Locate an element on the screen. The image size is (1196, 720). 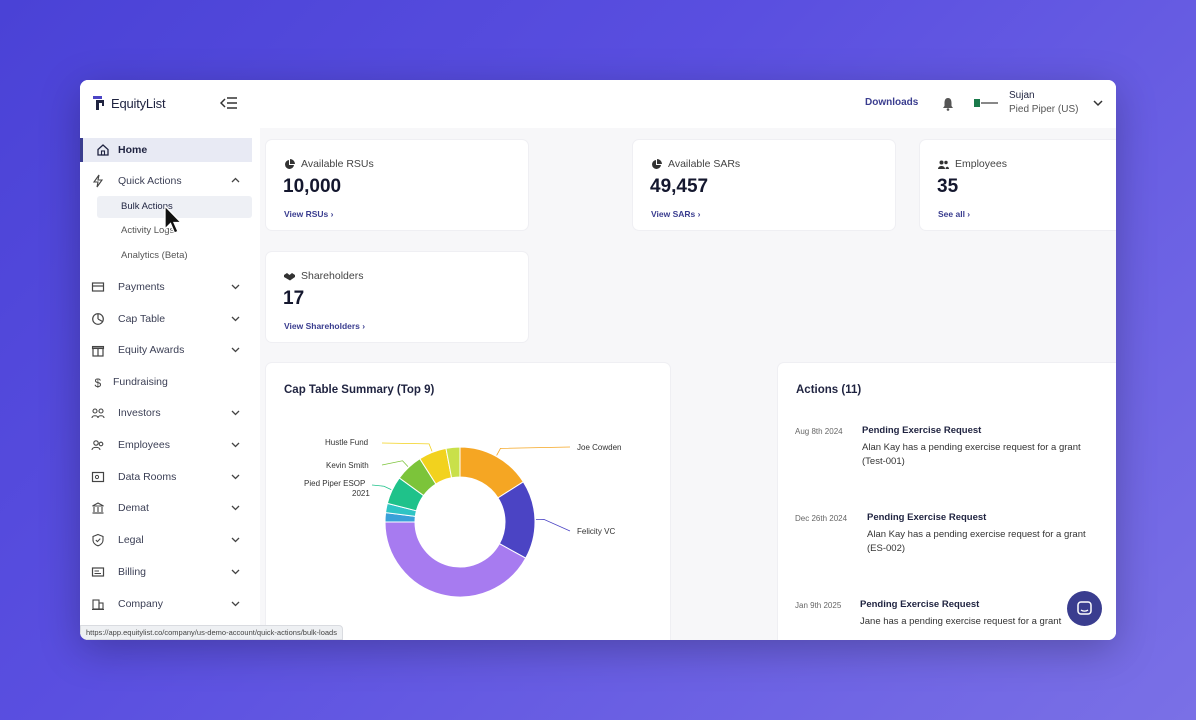
chevron-up-icon is located at coordinates (235, 180).